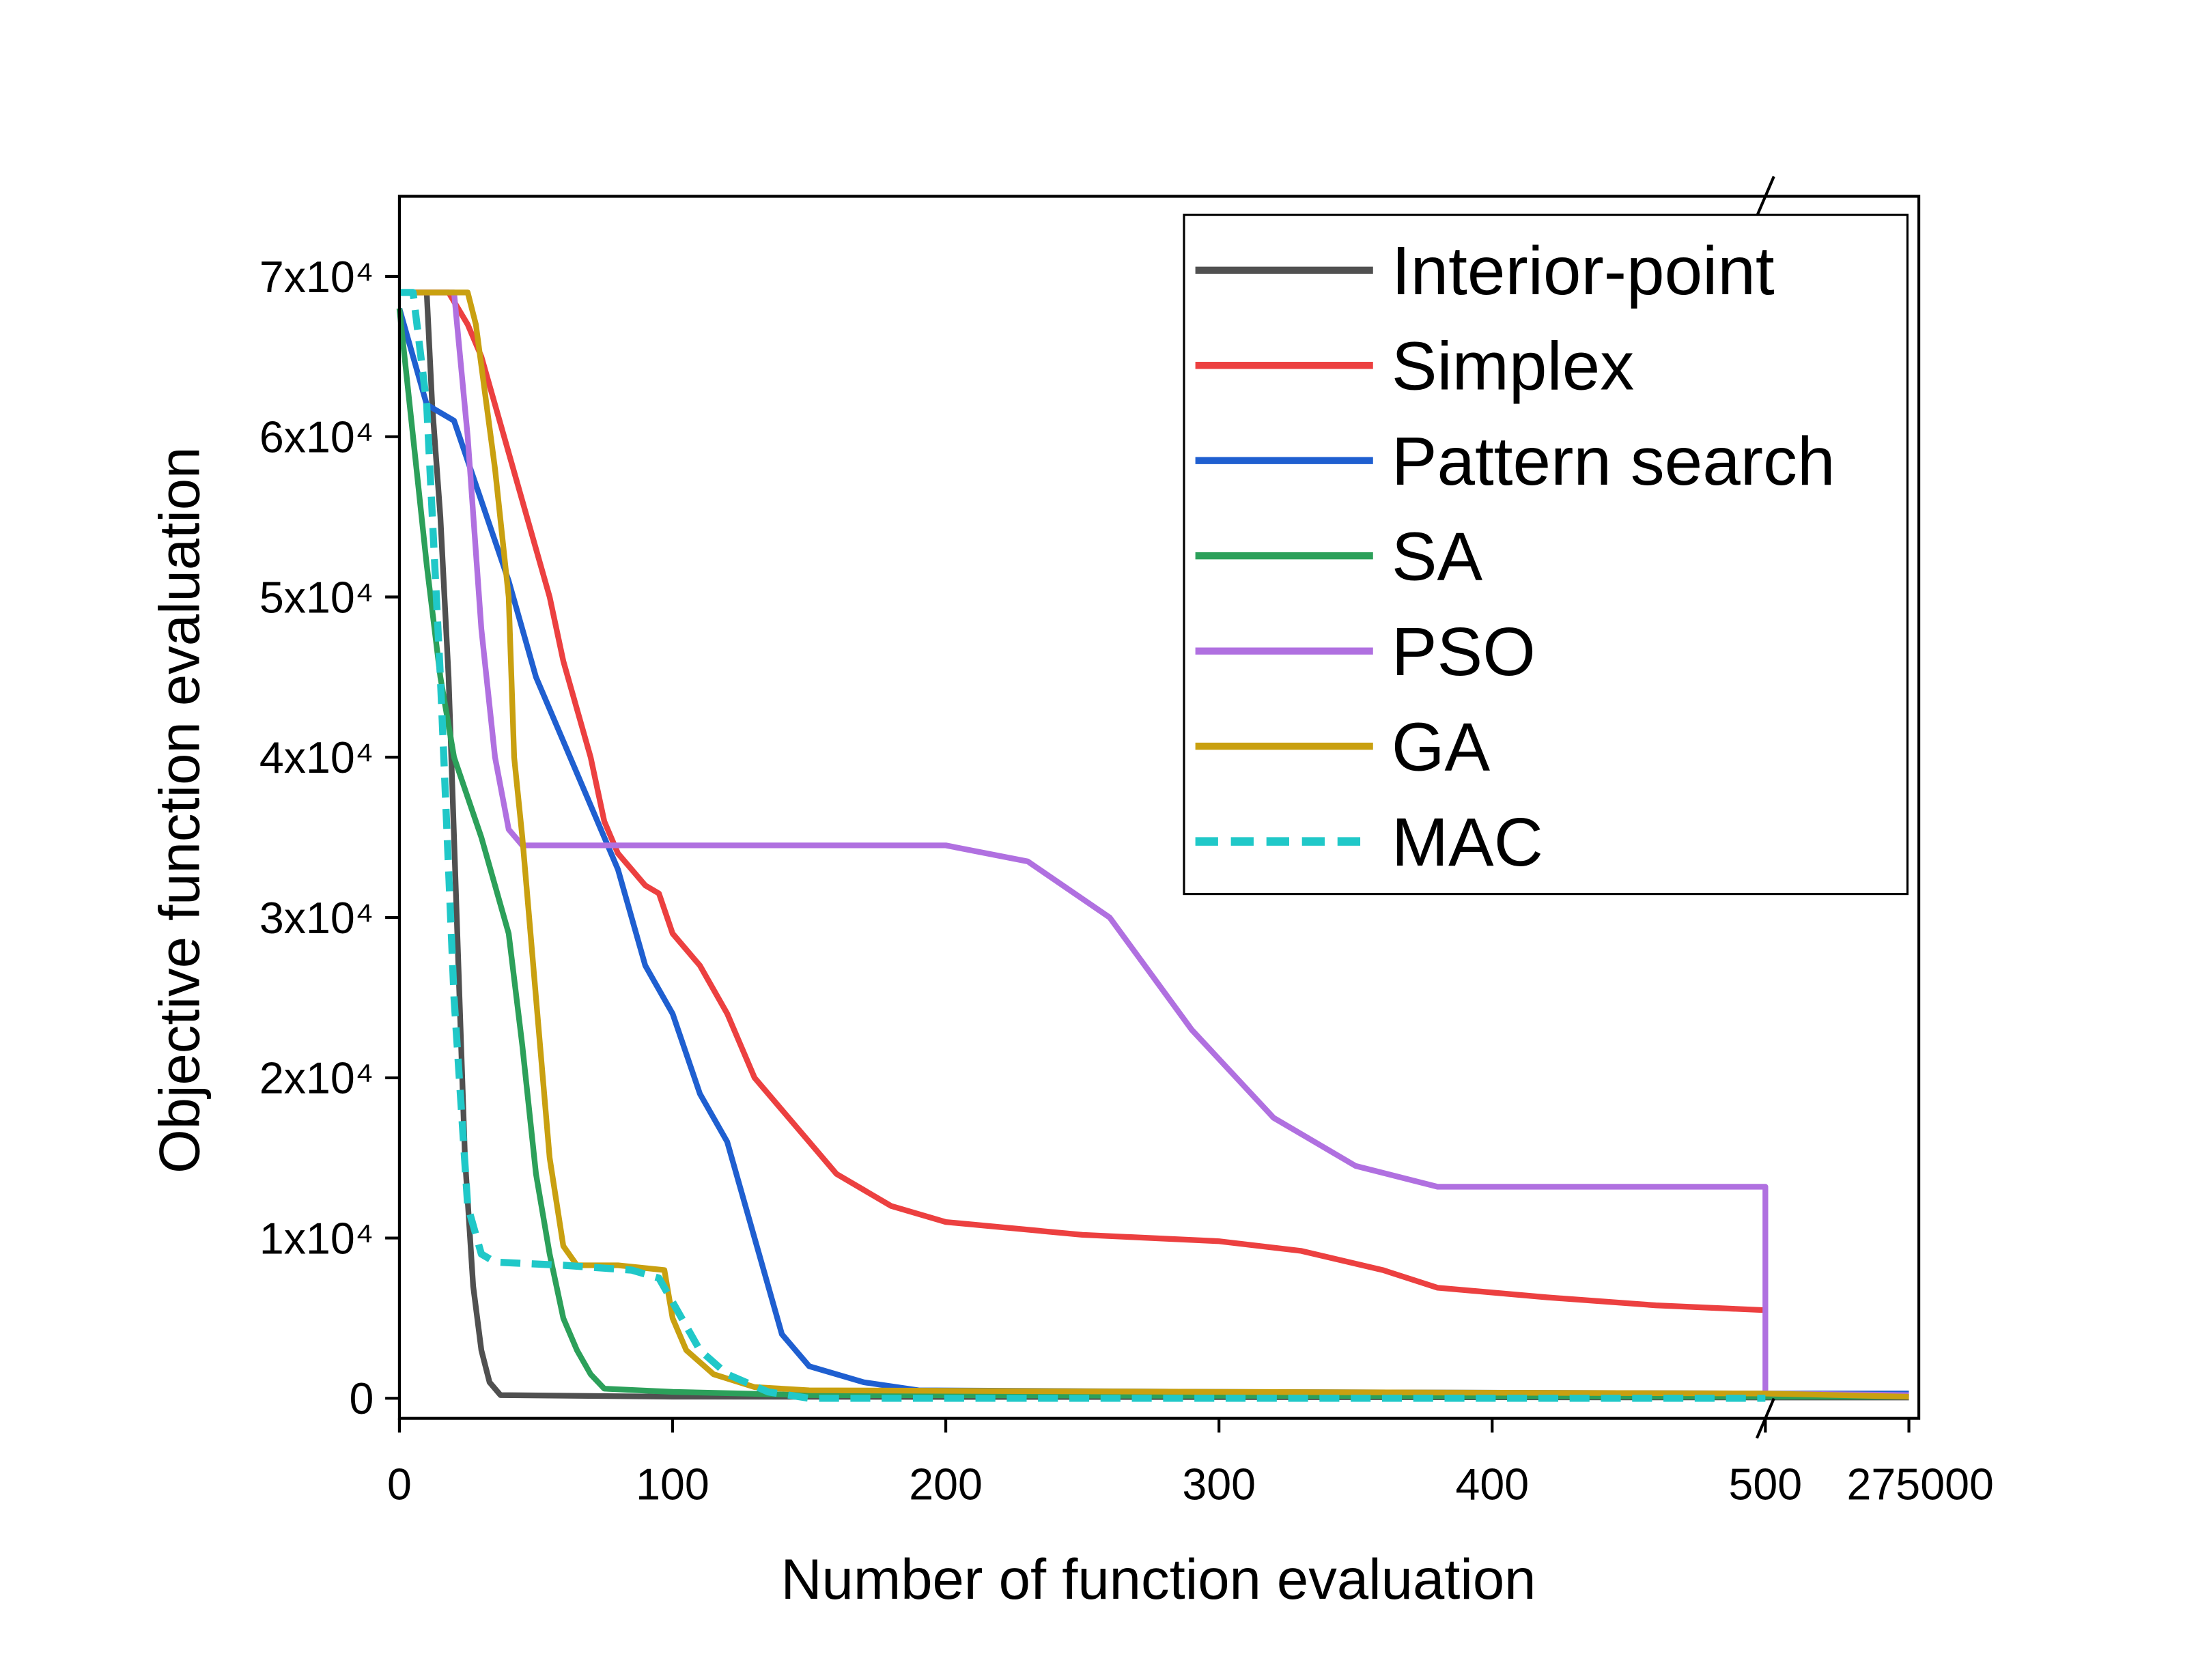 This screenshot has width=2196, height=1680. Describe the element at coordinates (1442, 748) in the screenshot. I see `legend-label: GA` at that location.